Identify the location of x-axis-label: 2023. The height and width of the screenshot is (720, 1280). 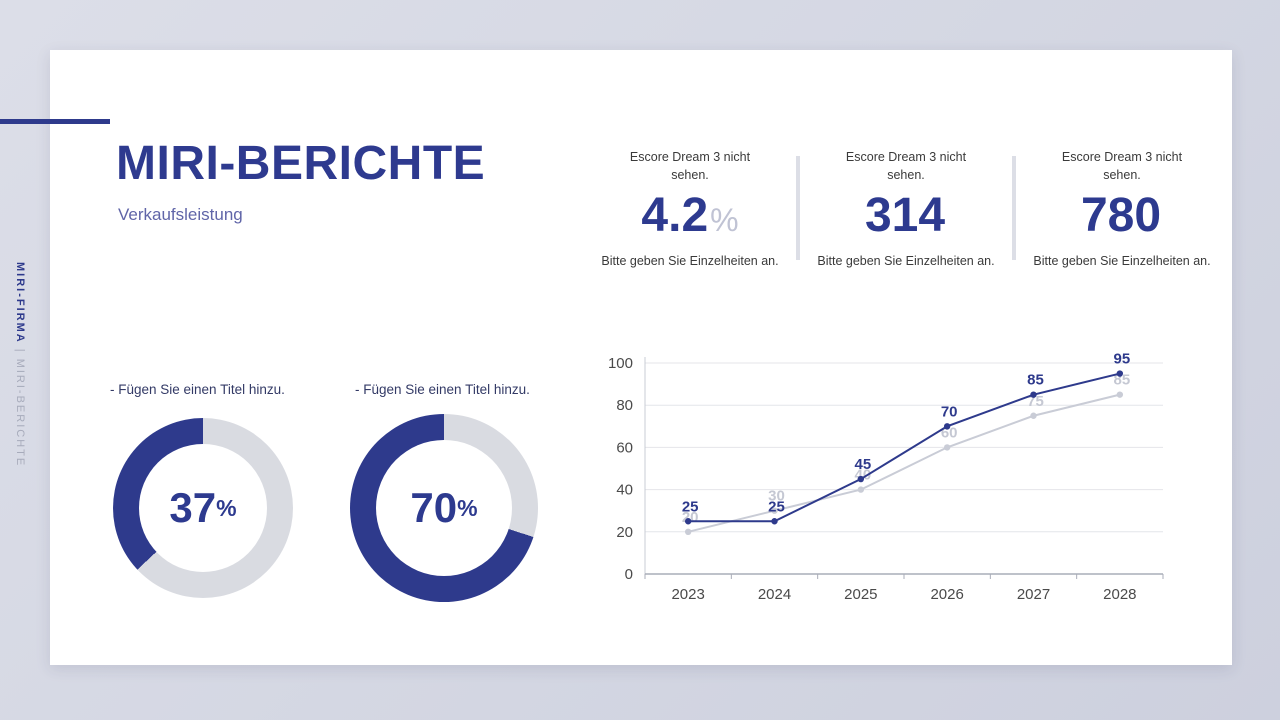
(687, 594).